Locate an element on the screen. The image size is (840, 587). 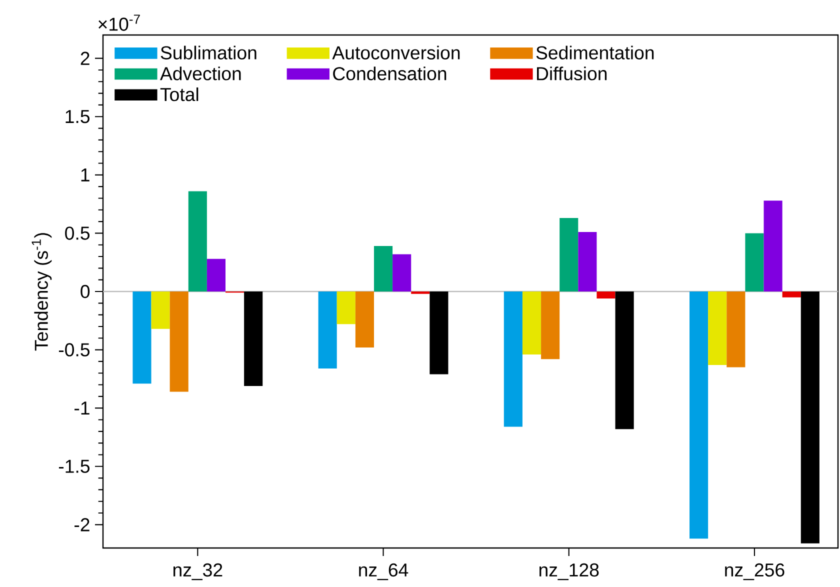
y-axis-title: Tendency (s$^{-1}$) is located at coordinates (42, 292).